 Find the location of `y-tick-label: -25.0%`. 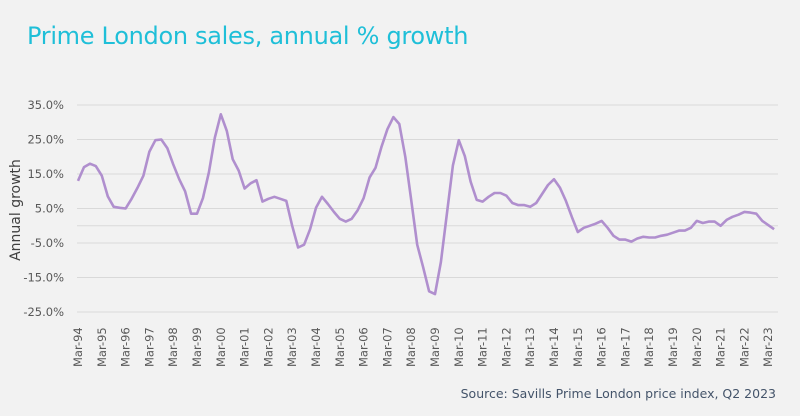

y-tick-label: -25.0% is located at coordinates (43, 312).